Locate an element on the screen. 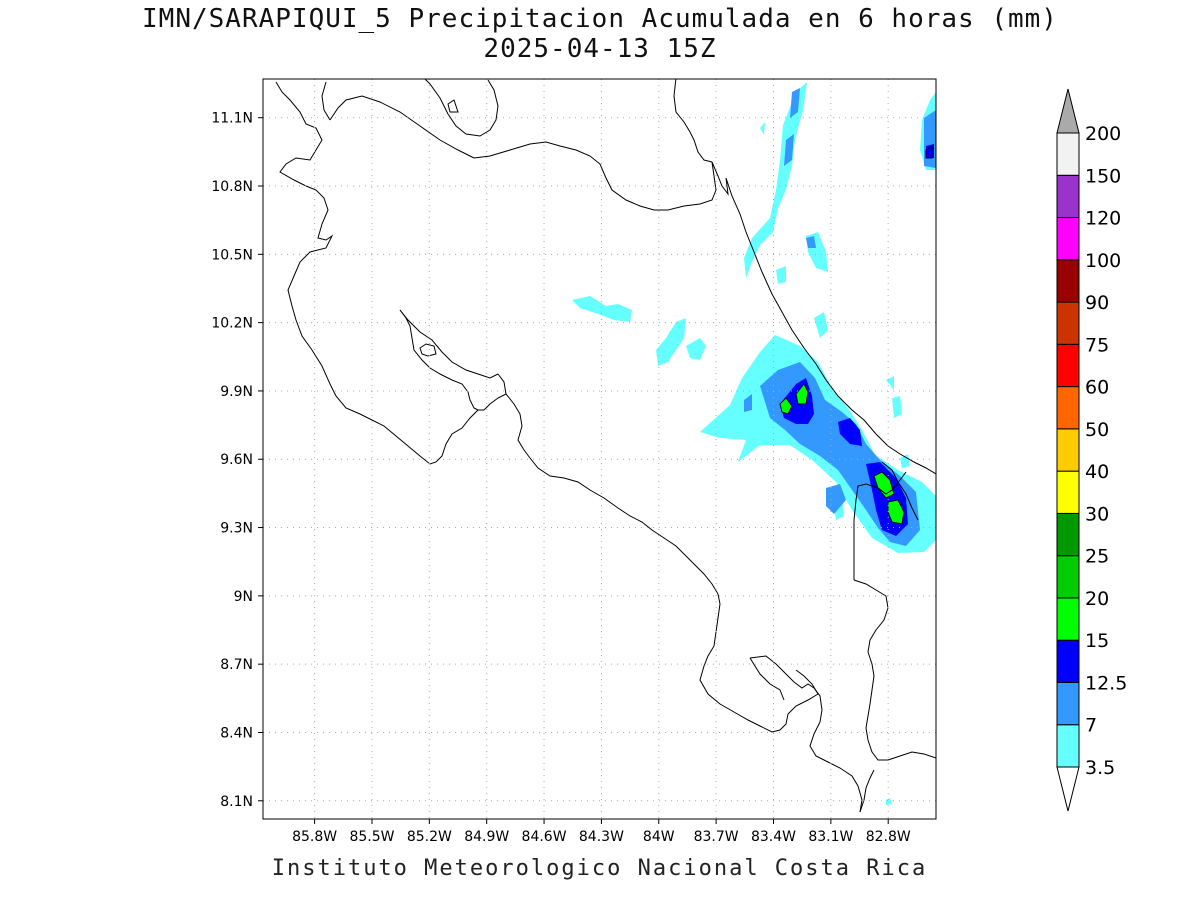  lon-tick-label: 84.9W is located at coordinates (486, 837).